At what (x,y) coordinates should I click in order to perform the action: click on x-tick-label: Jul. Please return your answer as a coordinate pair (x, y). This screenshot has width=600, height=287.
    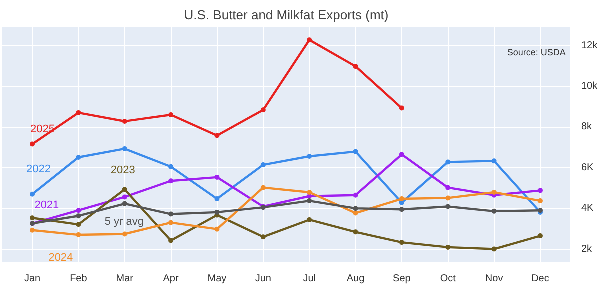
    Looking at the image, I should click on (309, 279).